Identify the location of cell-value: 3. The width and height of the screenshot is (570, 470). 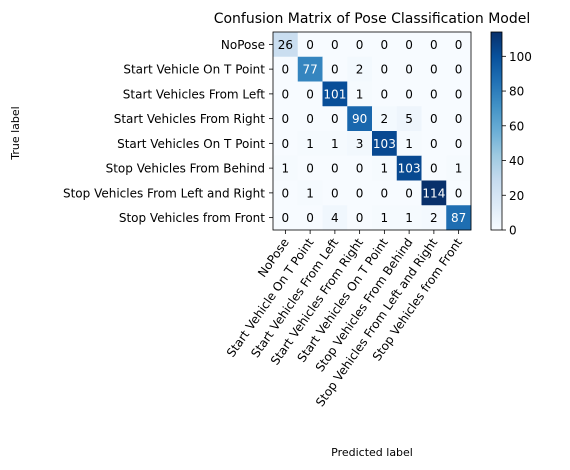
(360, 144).